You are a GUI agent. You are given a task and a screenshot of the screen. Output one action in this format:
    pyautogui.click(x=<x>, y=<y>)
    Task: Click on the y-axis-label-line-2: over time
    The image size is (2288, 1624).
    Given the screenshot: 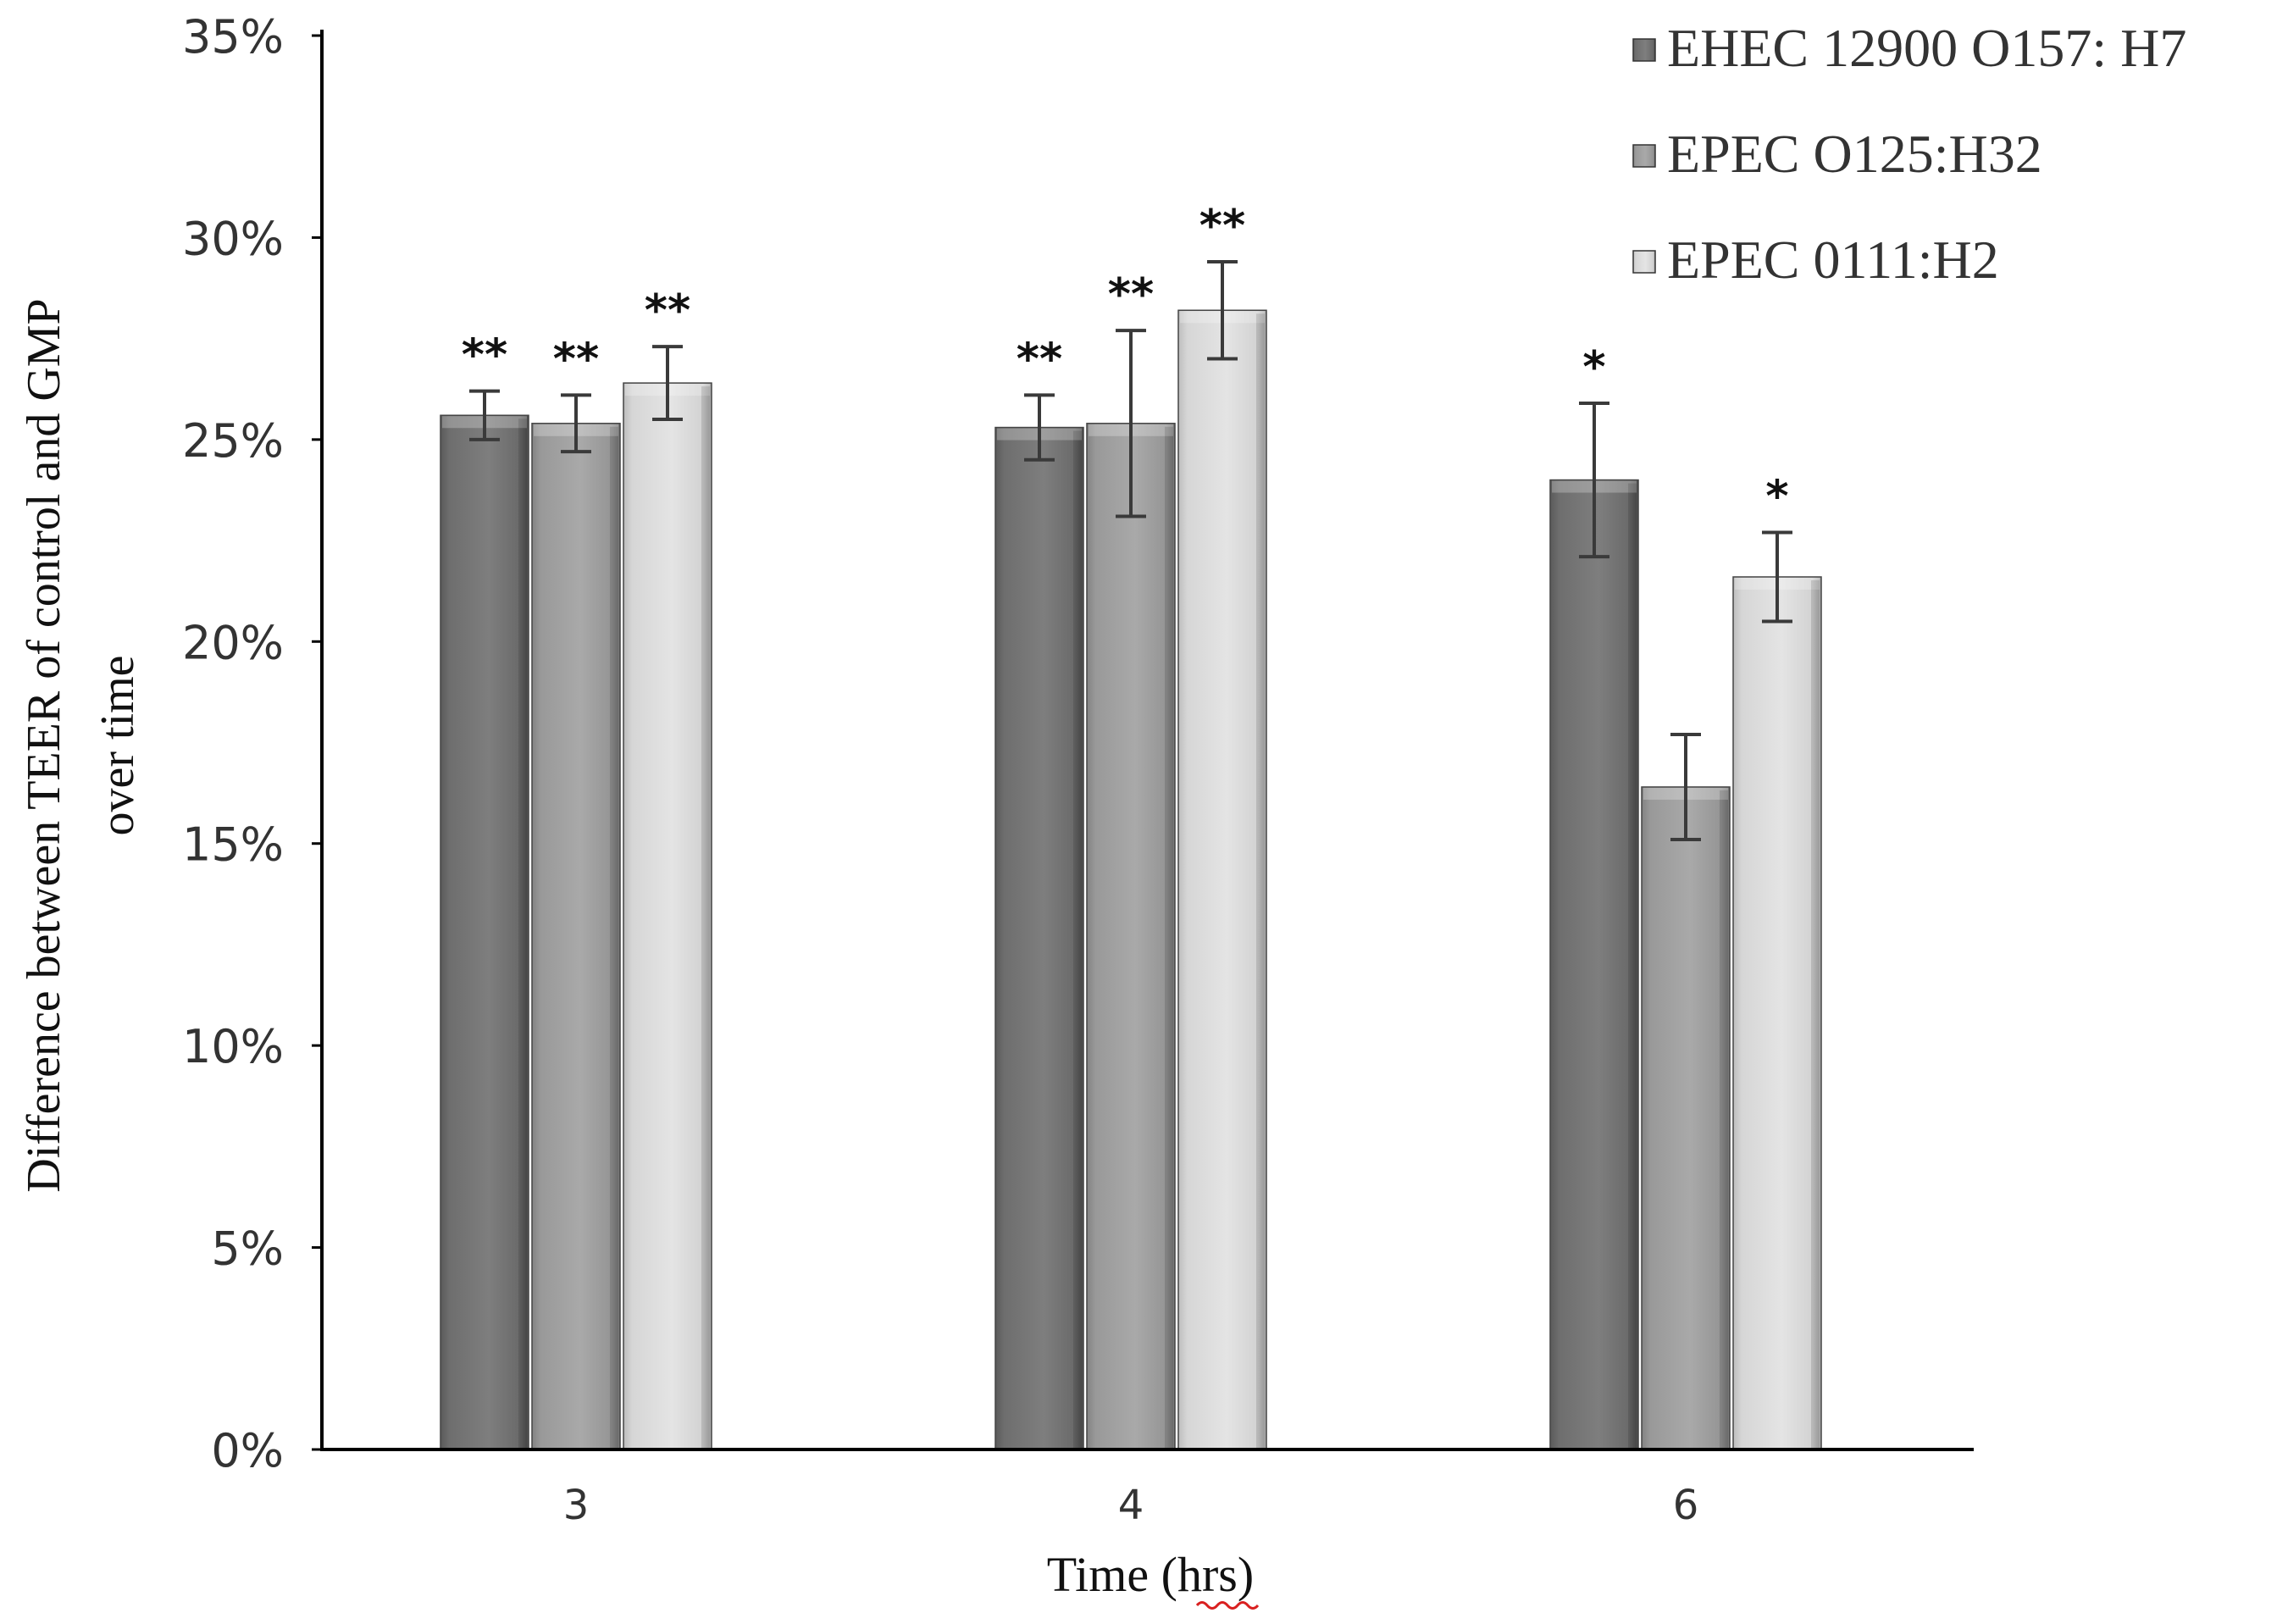 What is the action you would take?
    pyautogui.click(x=117, y=745)
    